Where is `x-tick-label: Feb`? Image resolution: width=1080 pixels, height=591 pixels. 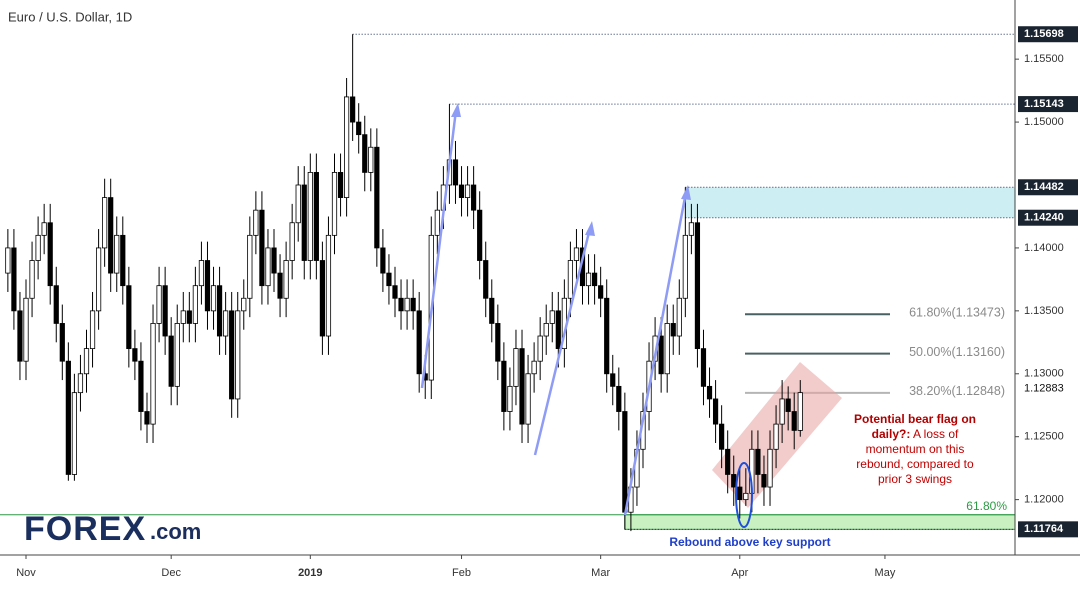
x-tick-label: Feb is located at coordinates (461, 573).